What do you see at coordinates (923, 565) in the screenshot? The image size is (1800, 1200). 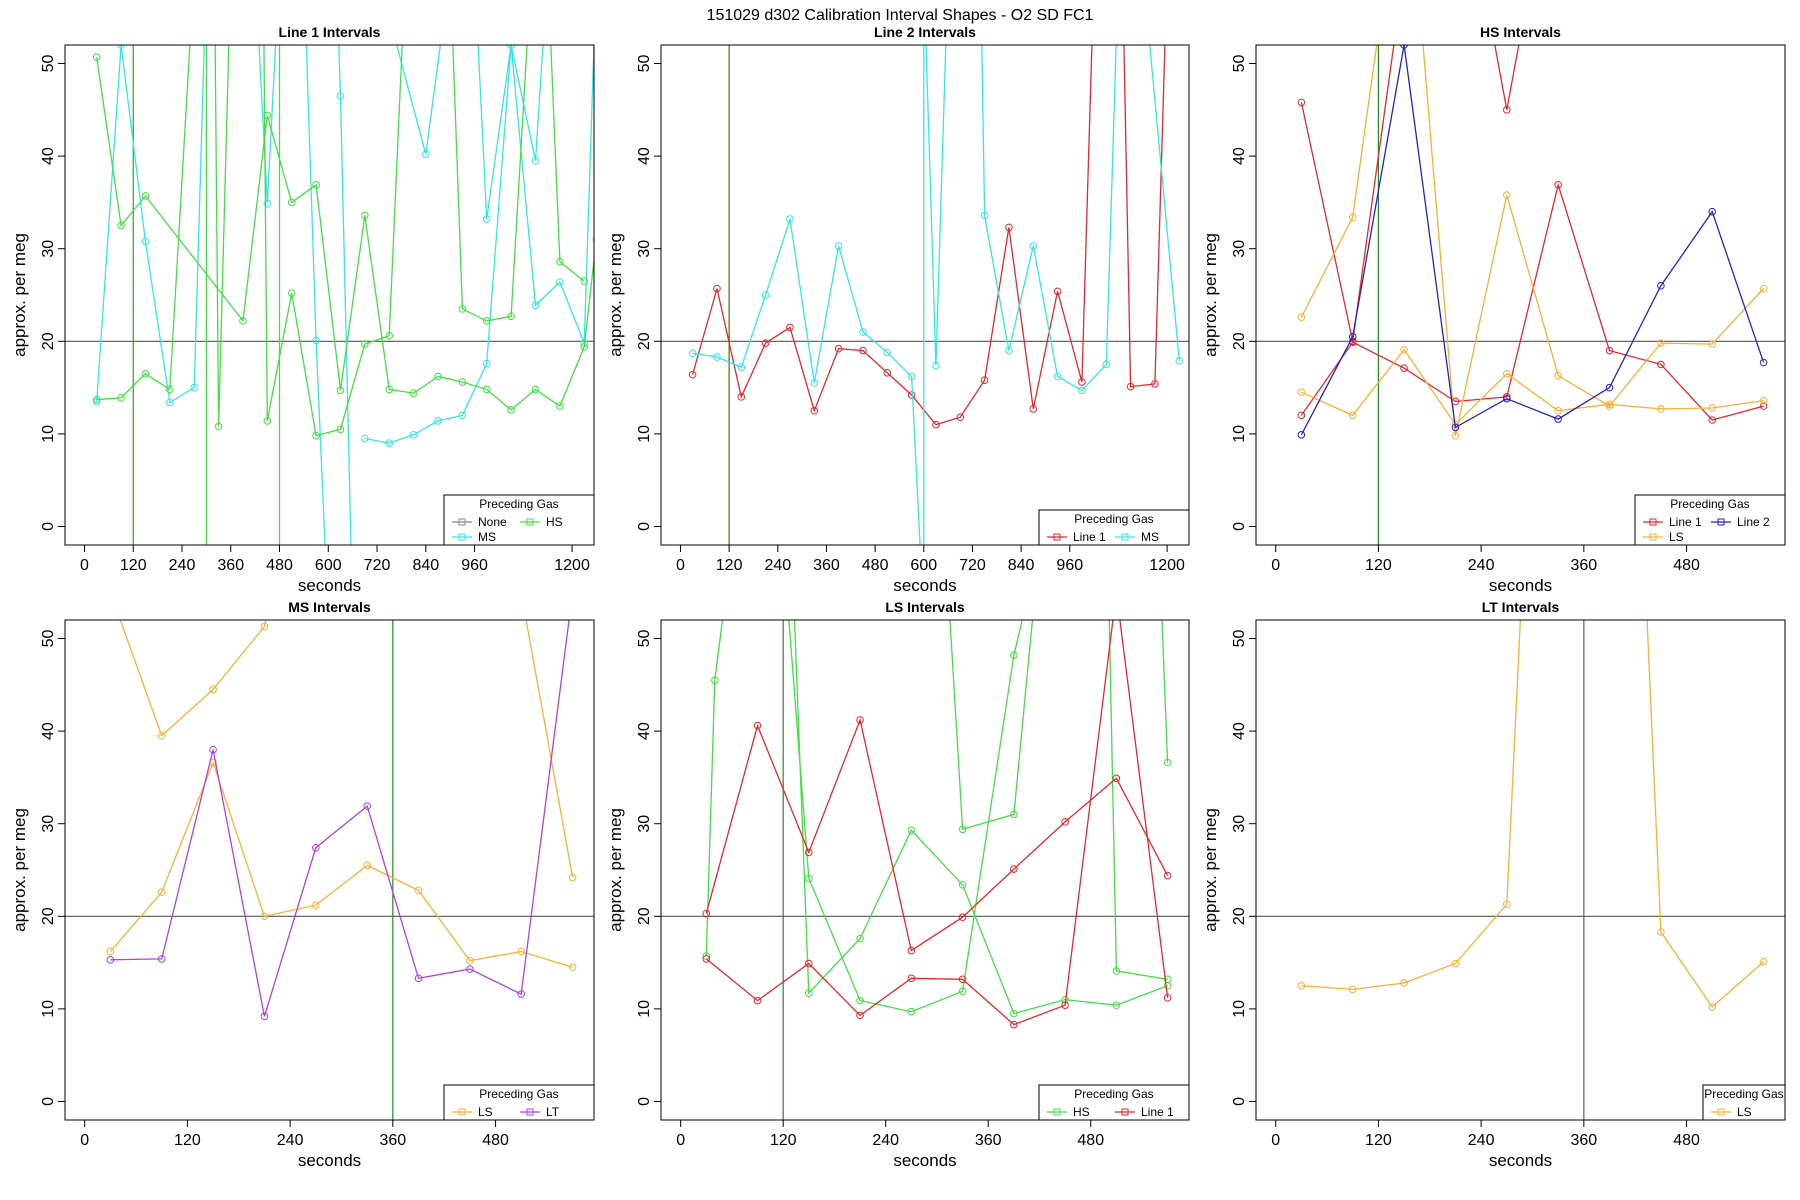 I see `x-tick-label: 600` at bounding box center [923, 565].